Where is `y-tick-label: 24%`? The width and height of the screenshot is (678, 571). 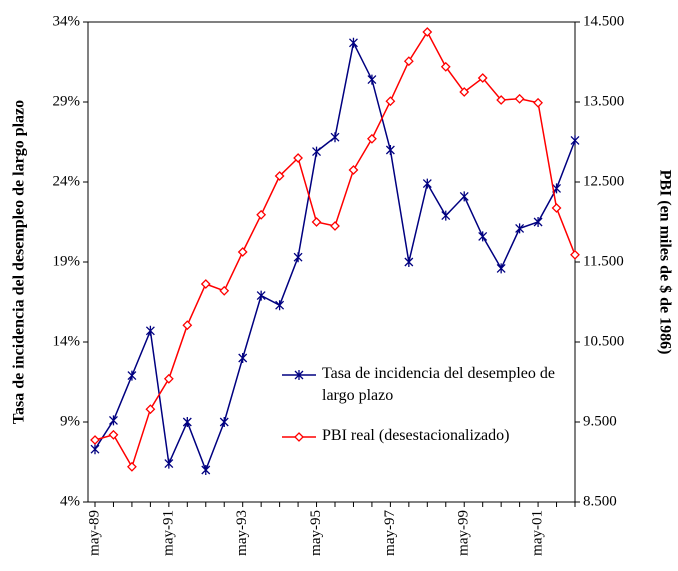
y-tick-label: 24% is located at coordinates (67, 181).